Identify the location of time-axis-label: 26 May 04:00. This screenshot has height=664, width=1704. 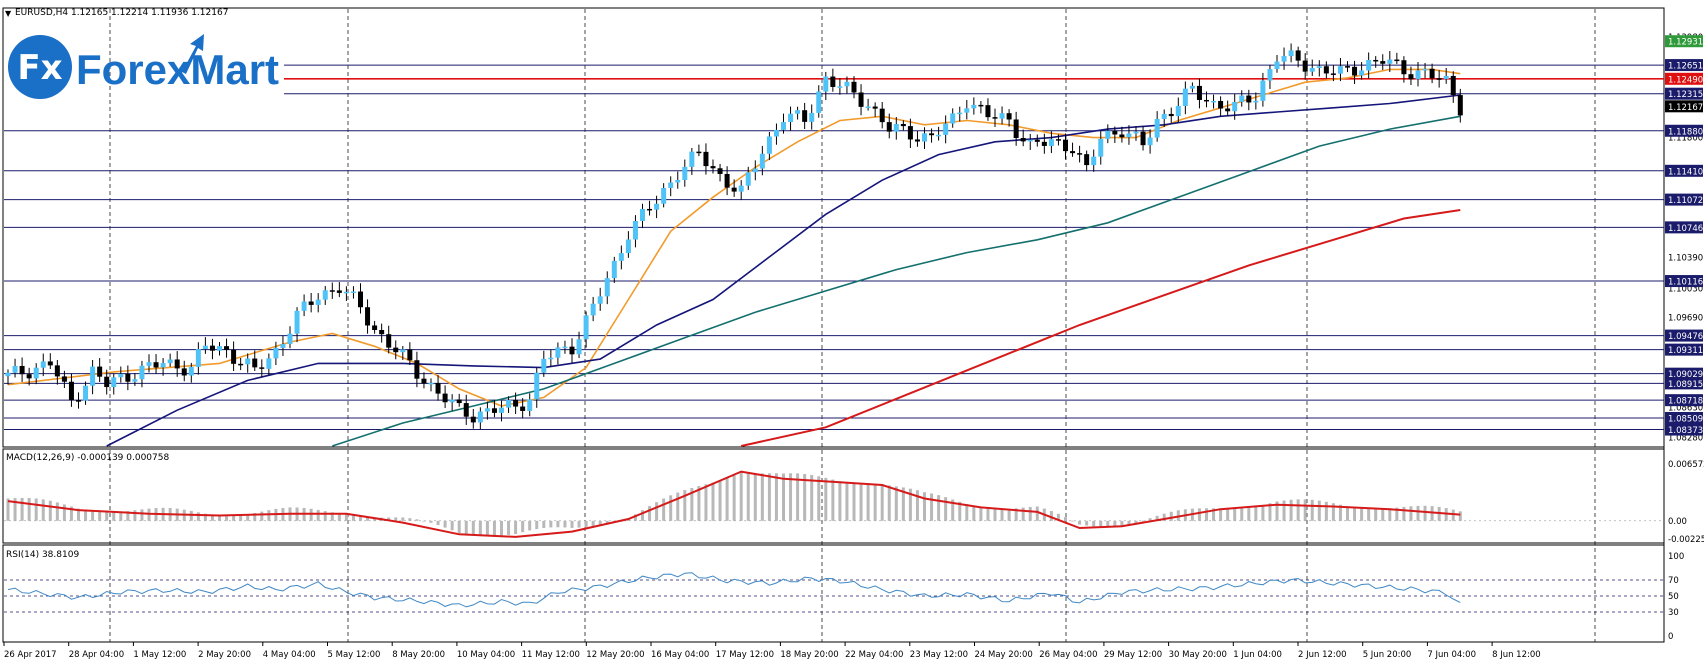
(1068, 655).